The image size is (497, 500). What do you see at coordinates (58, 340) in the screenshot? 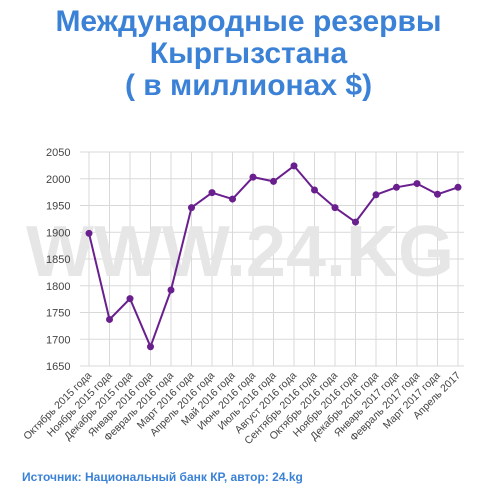
I see `y-tick-label: 1700` at bounding box center [58, 340].